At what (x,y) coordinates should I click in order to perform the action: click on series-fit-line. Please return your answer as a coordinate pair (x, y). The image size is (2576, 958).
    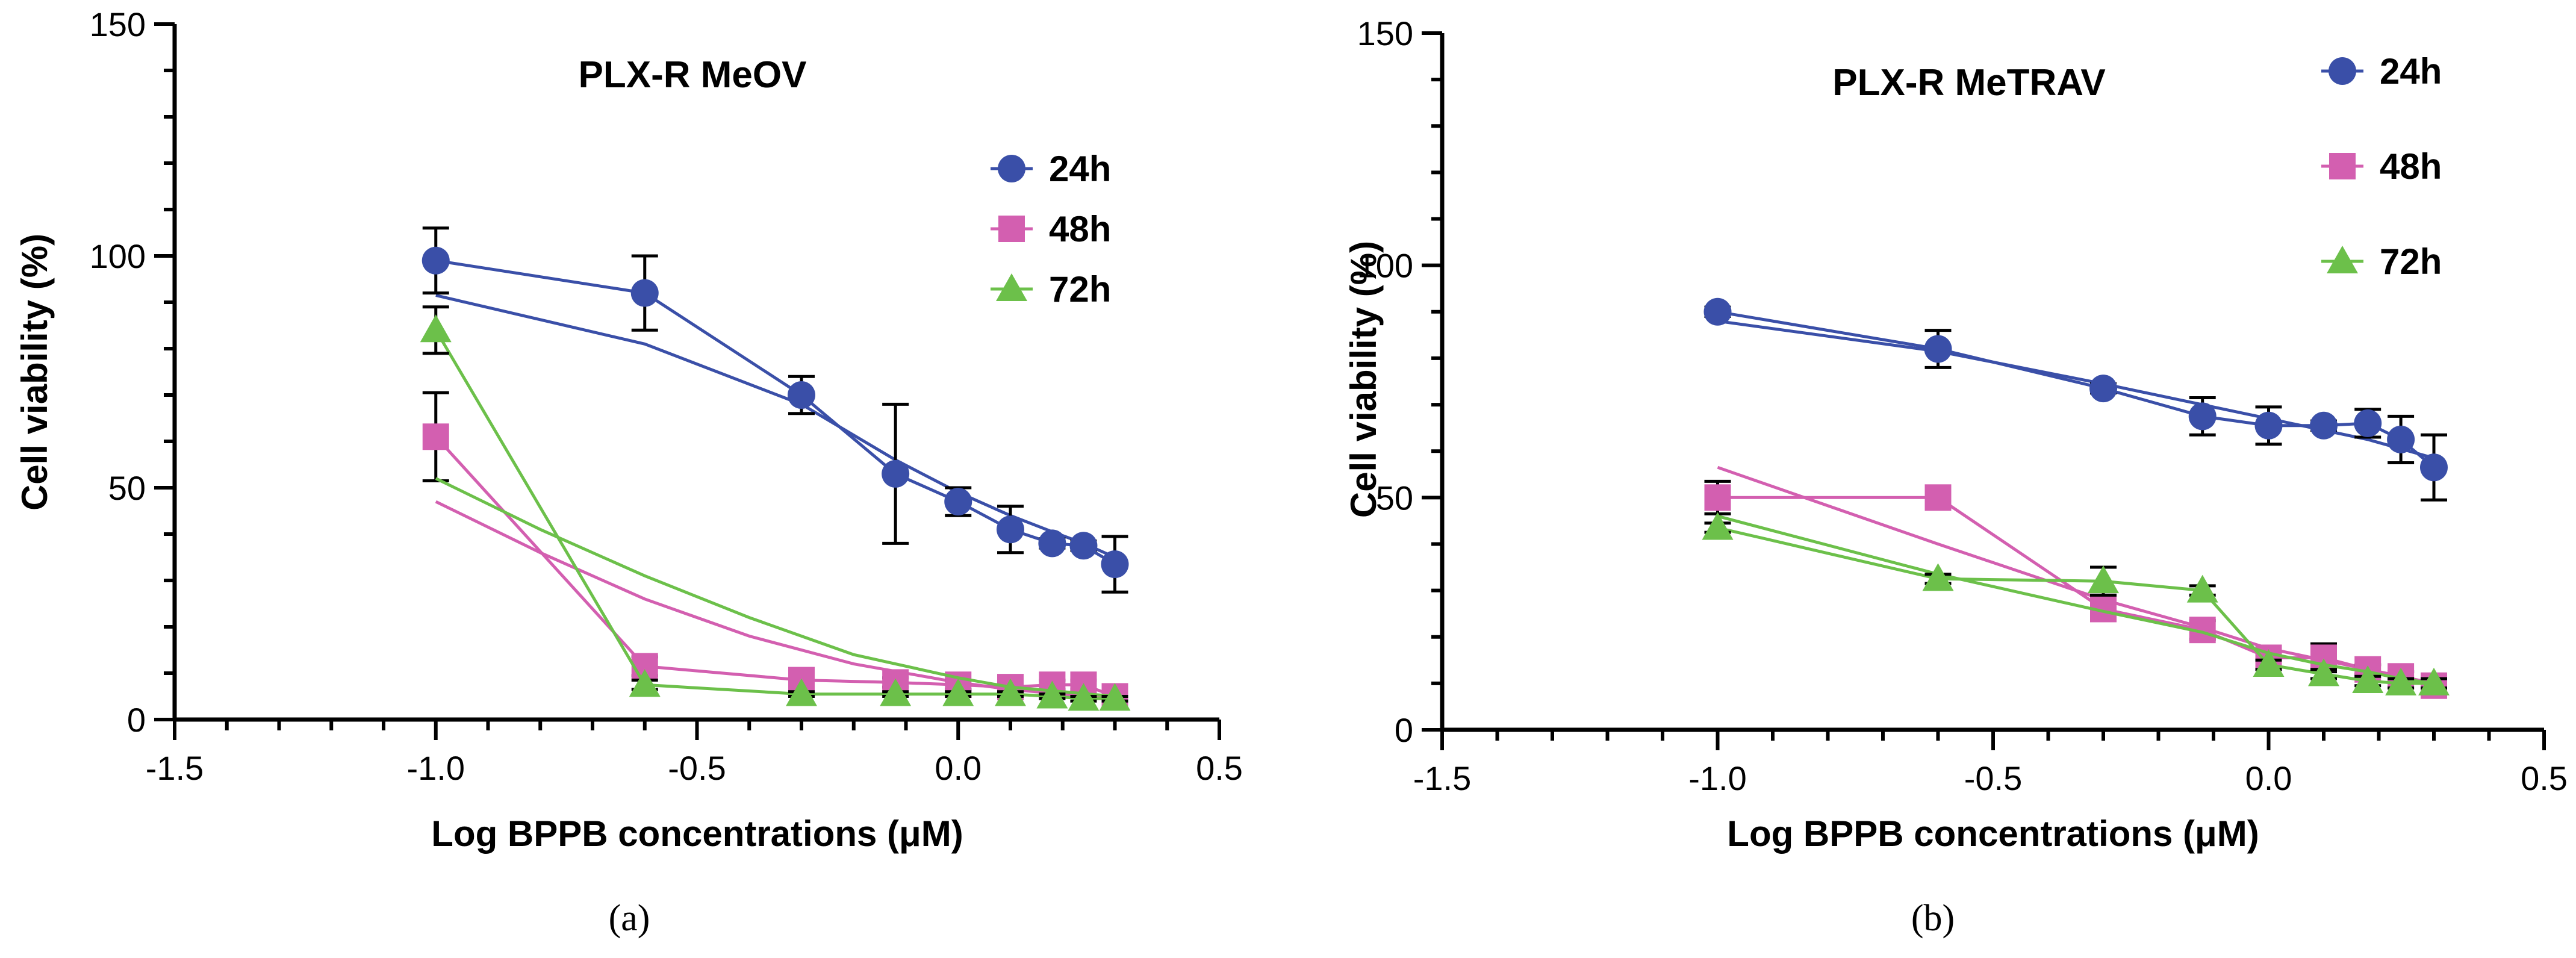
    Looking at the image, I should click on (775, 587).